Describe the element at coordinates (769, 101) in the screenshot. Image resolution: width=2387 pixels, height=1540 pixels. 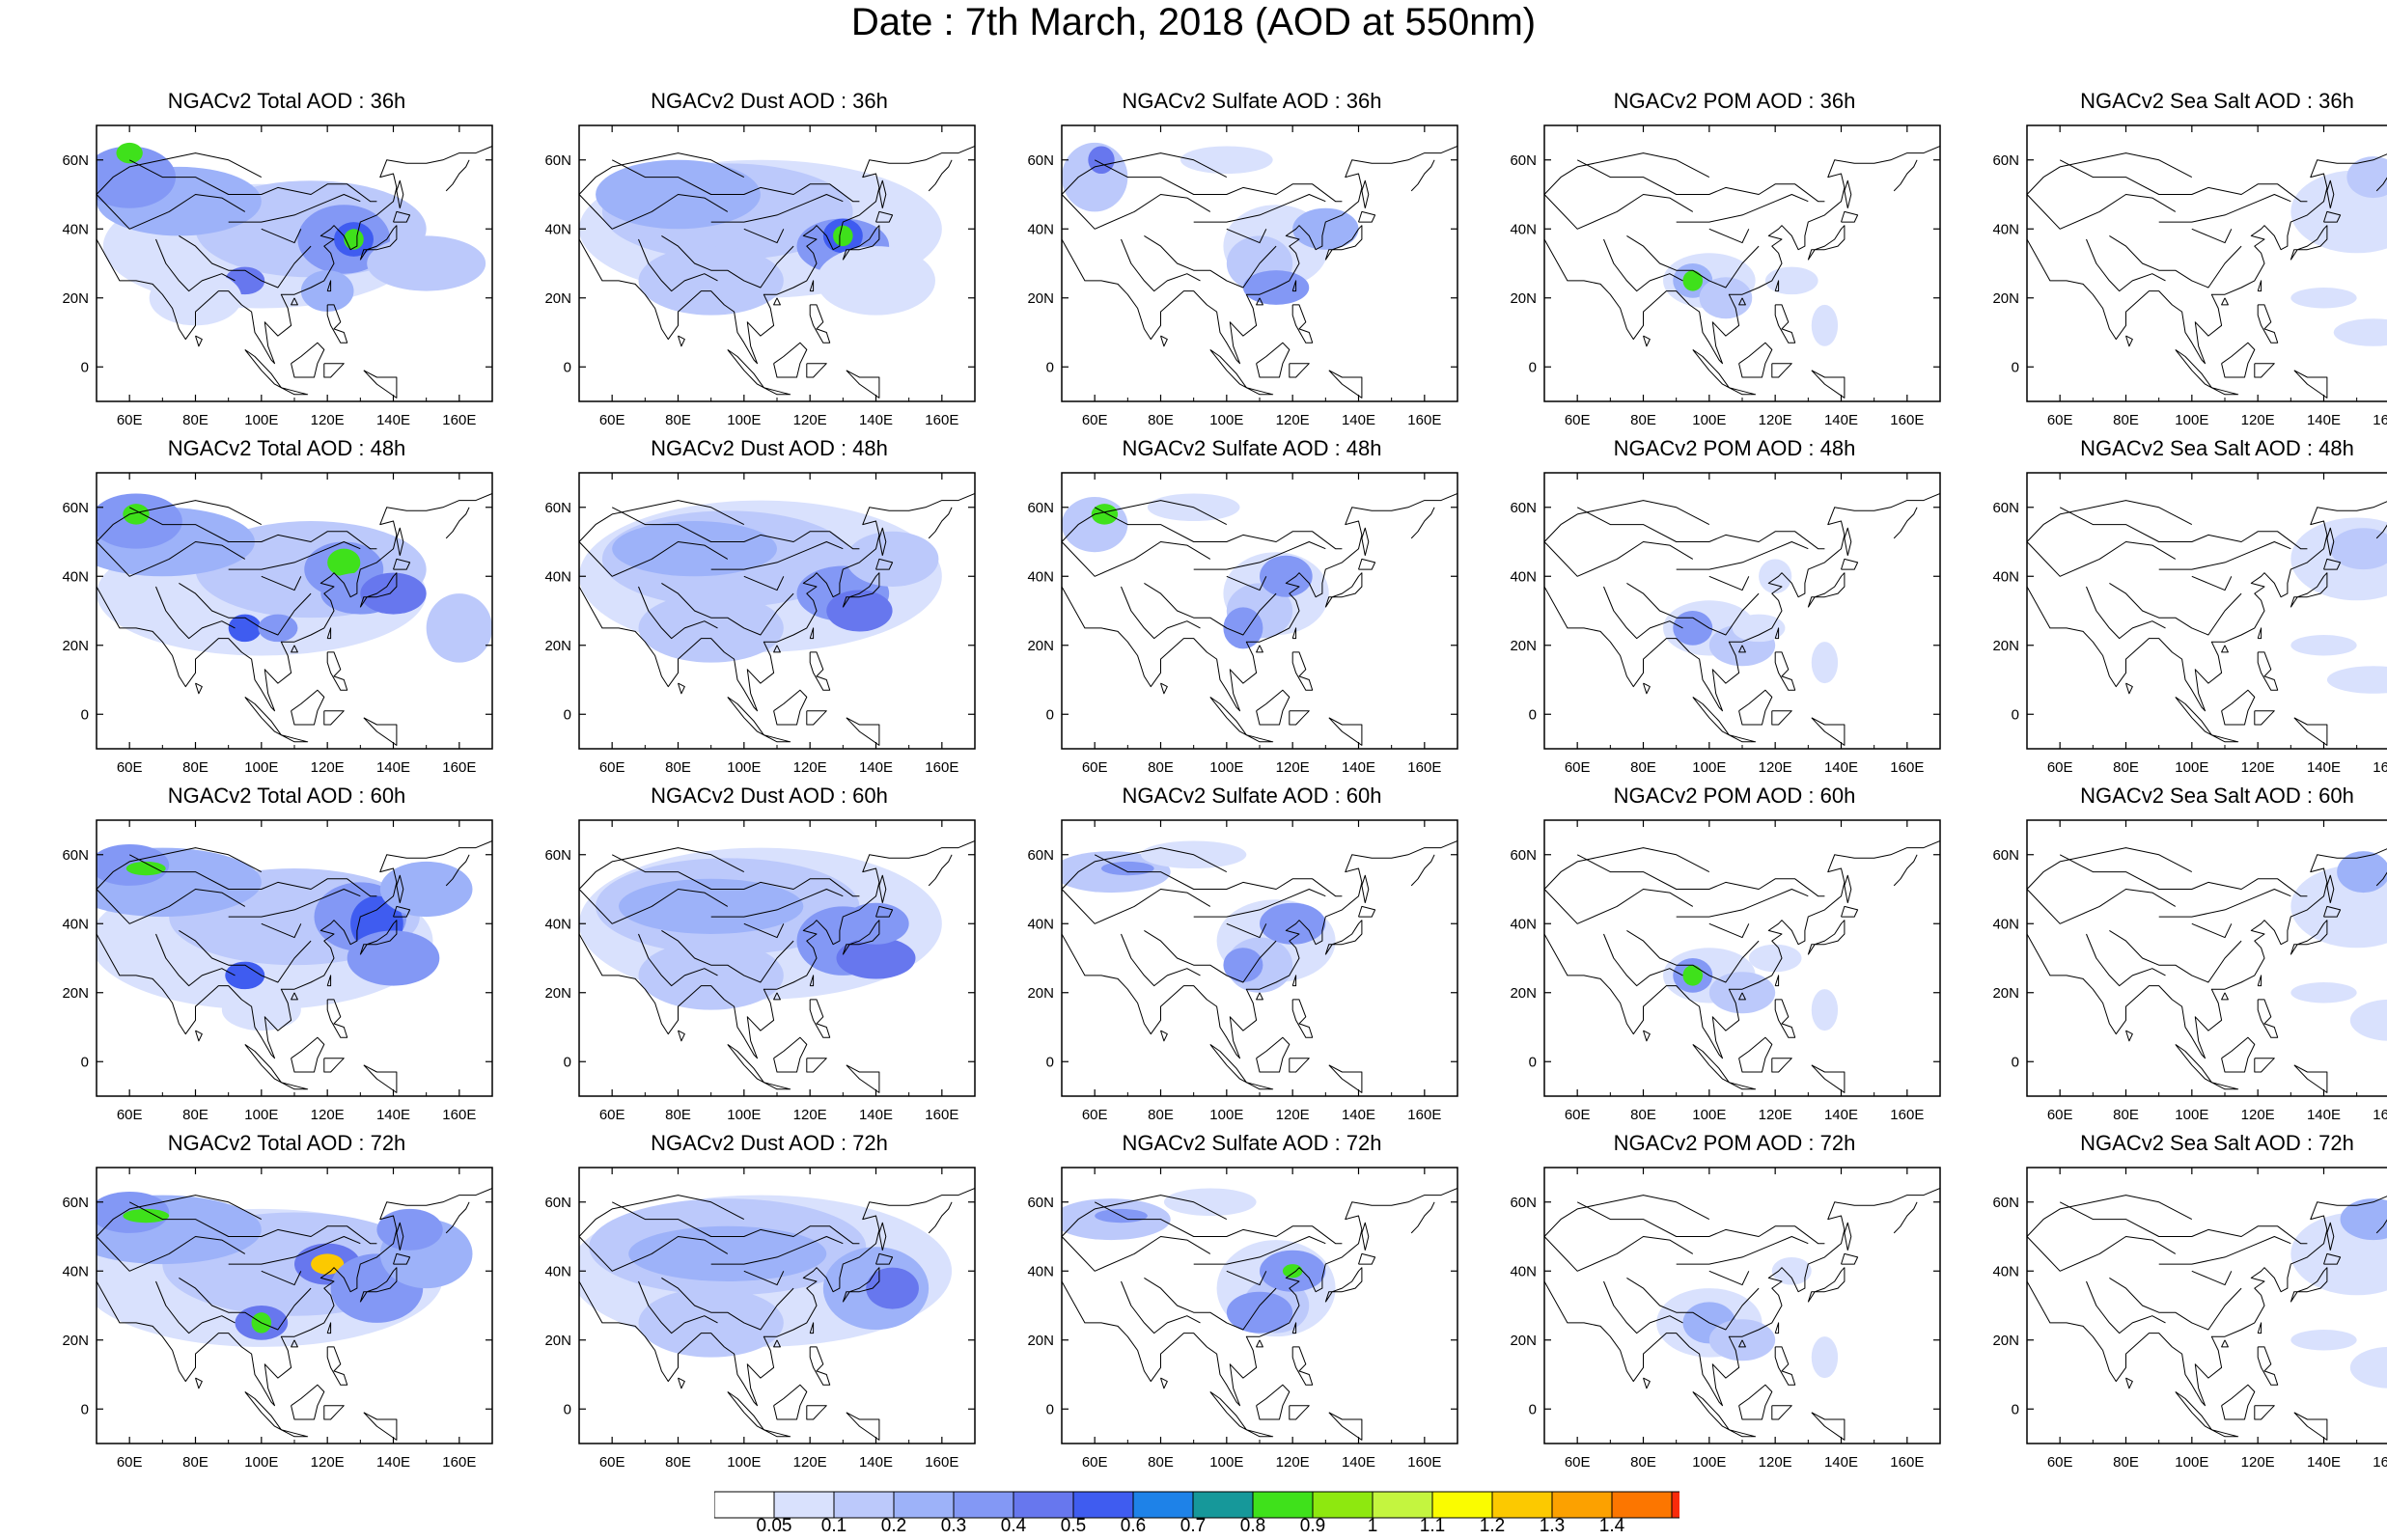
I see `panel-title: NGACv2 Dust AOD : 36h` at that location.